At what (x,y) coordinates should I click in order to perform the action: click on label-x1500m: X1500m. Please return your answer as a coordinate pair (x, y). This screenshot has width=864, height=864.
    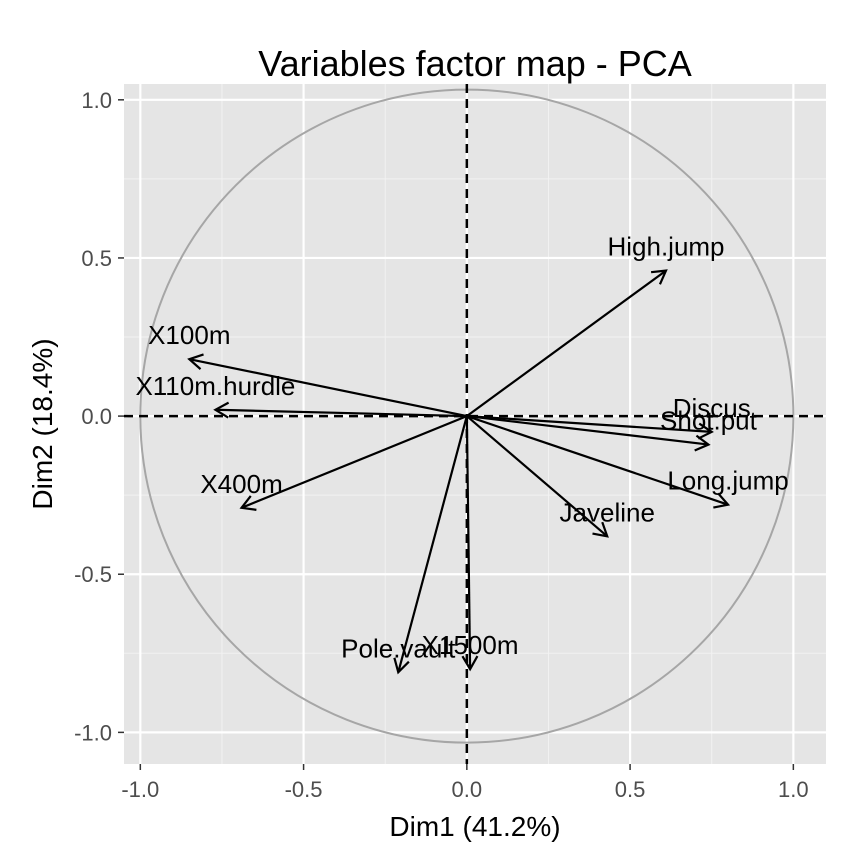
    Looking at the image, I should click on (470, 645).